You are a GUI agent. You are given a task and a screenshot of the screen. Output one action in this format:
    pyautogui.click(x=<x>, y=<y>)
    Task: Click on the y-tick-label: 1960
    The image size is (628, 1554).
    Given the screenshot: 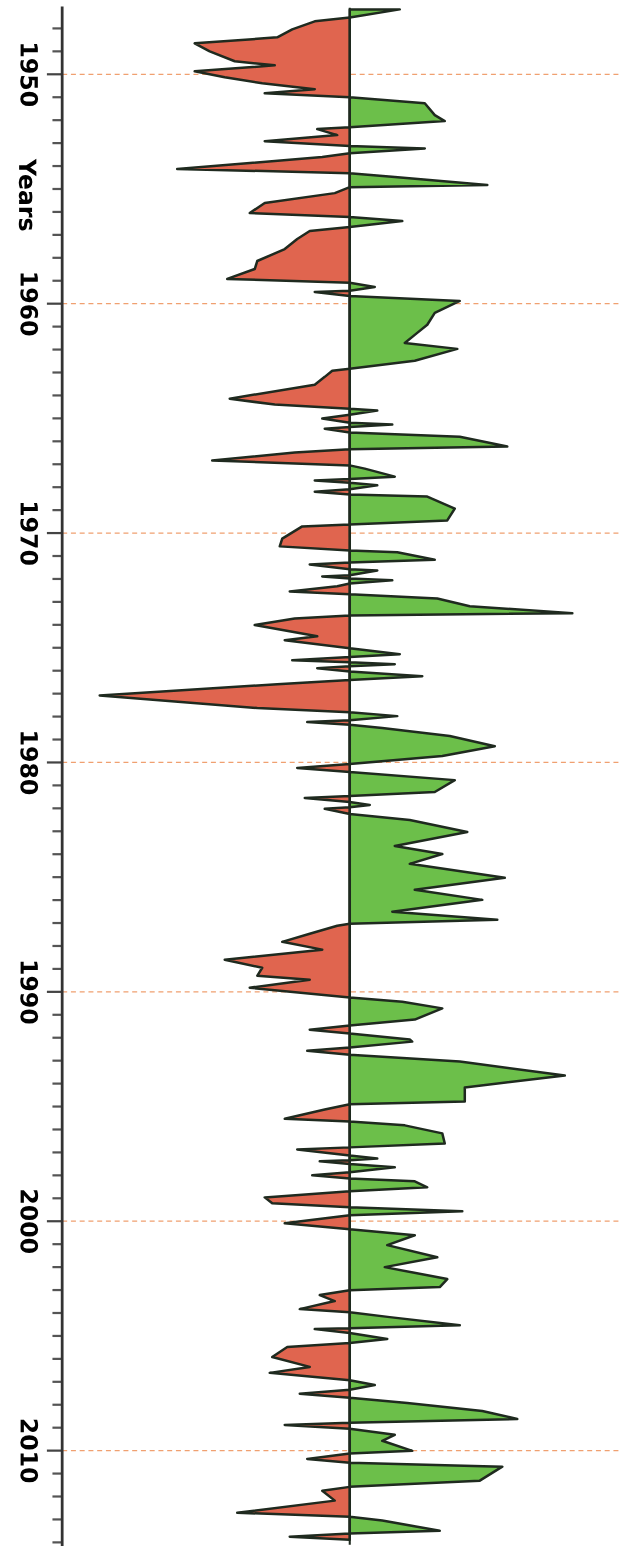 What is the action you would take?
    pyautogui.click(x=29, y=304)
    